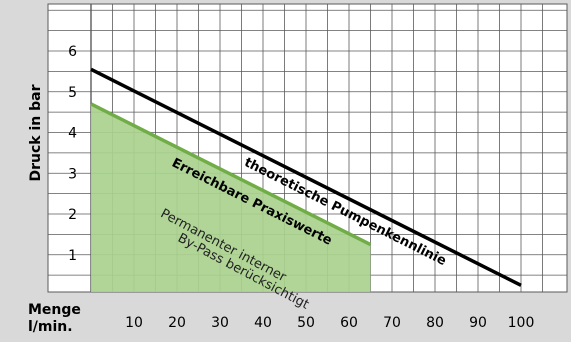  I want to click on y-tick-label: 4, so click(72, 134).